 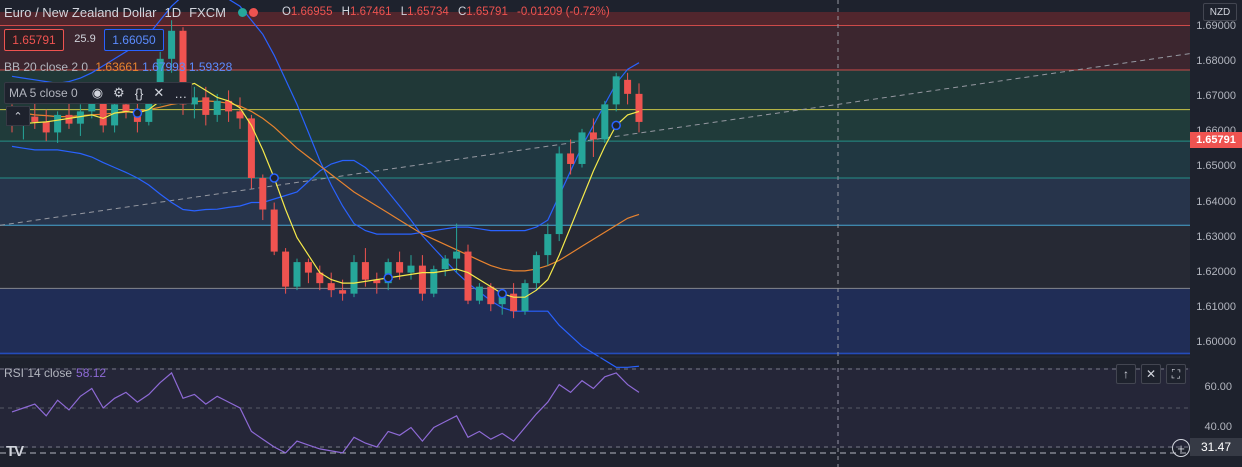 I want to click on ohlc-low-key: L, so click(x=404, y=12).